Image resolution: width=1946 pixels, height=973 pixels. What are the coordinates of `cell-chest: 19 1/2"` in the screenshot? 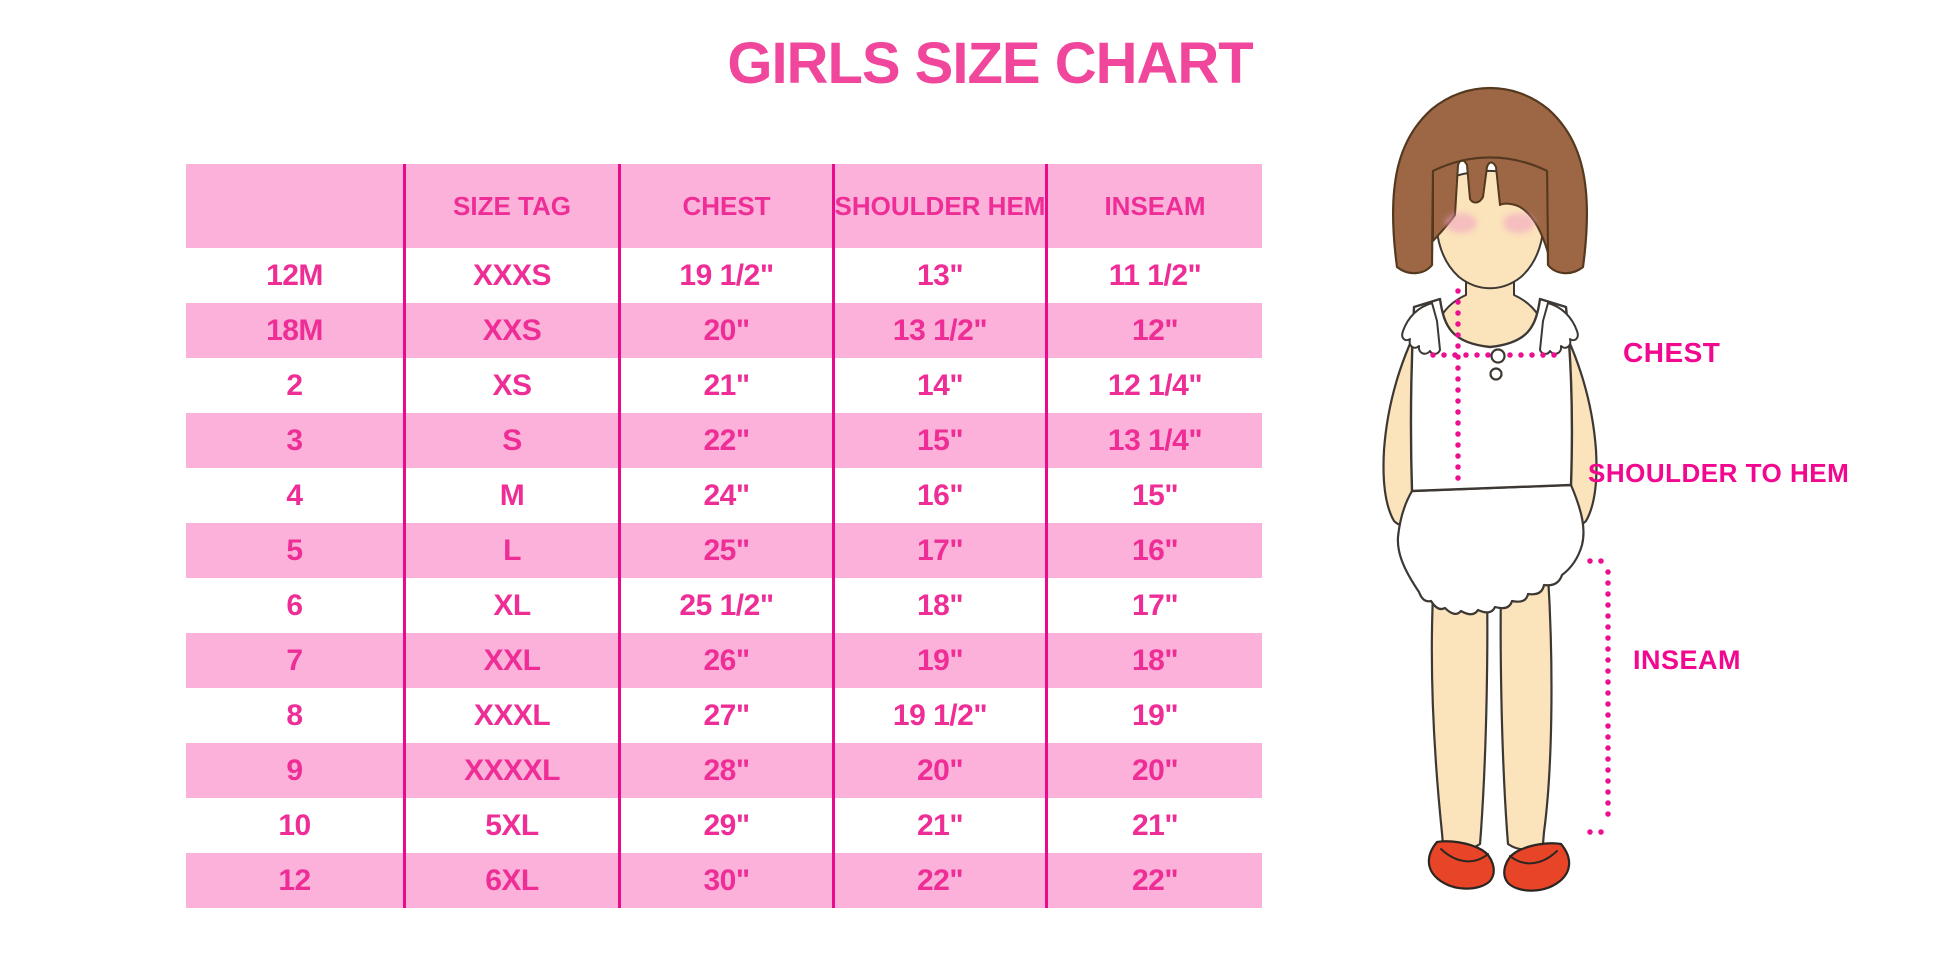 It's located at (725, 275).